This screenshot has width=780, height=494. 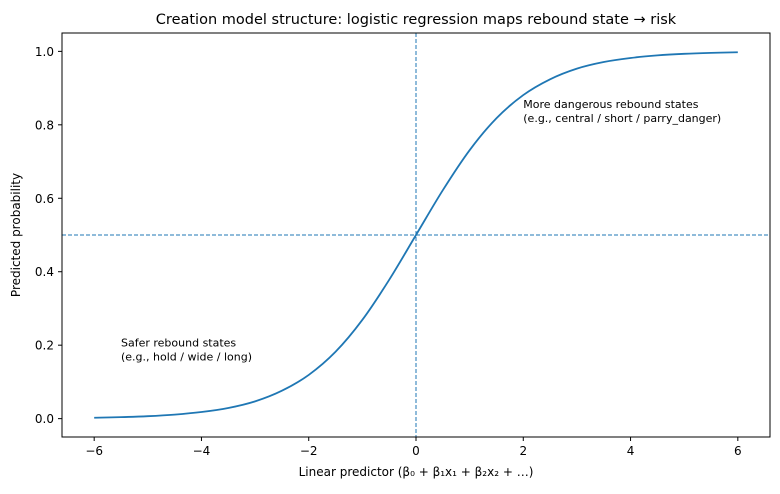 What do you see at coordinates (44, 125) in the screenshot?
I see `y-tick-label: 0.8` at bounding box center [44, 125].